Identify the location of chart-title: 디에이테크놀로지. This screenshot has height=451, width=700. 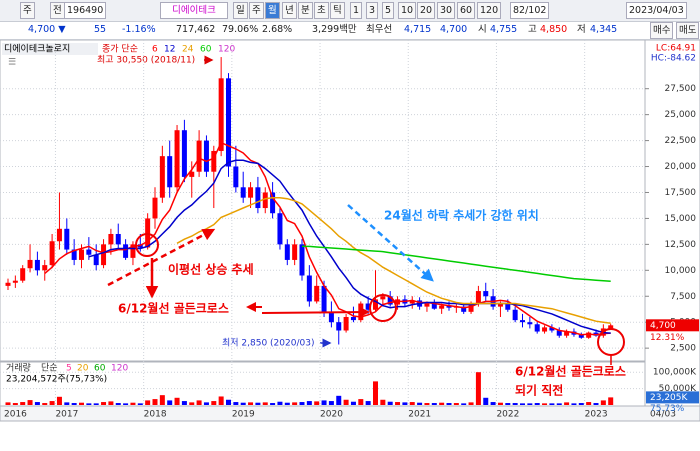
(37, 49).